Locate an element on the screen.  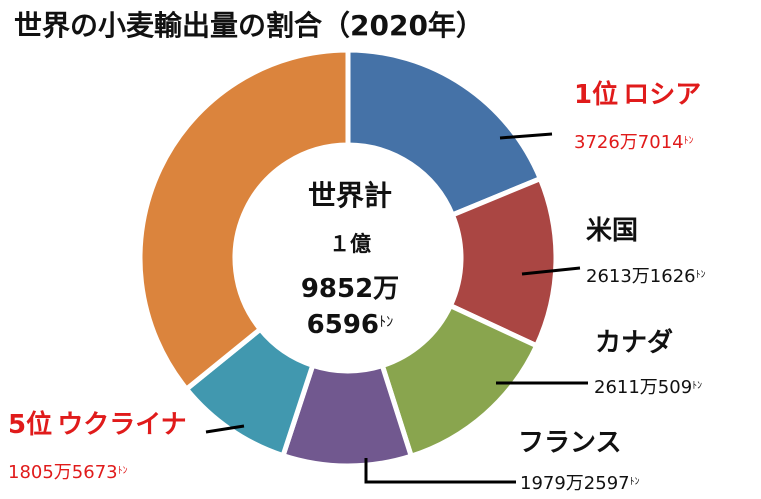
total-line1: １億 is located at coordinates (350, 244).